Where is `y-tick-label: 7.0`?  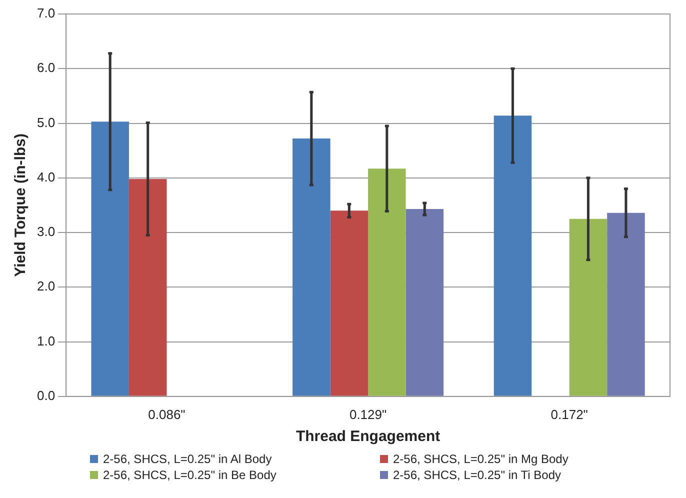
y-tick-label: 7.0 is located at coordinates (46, 13).